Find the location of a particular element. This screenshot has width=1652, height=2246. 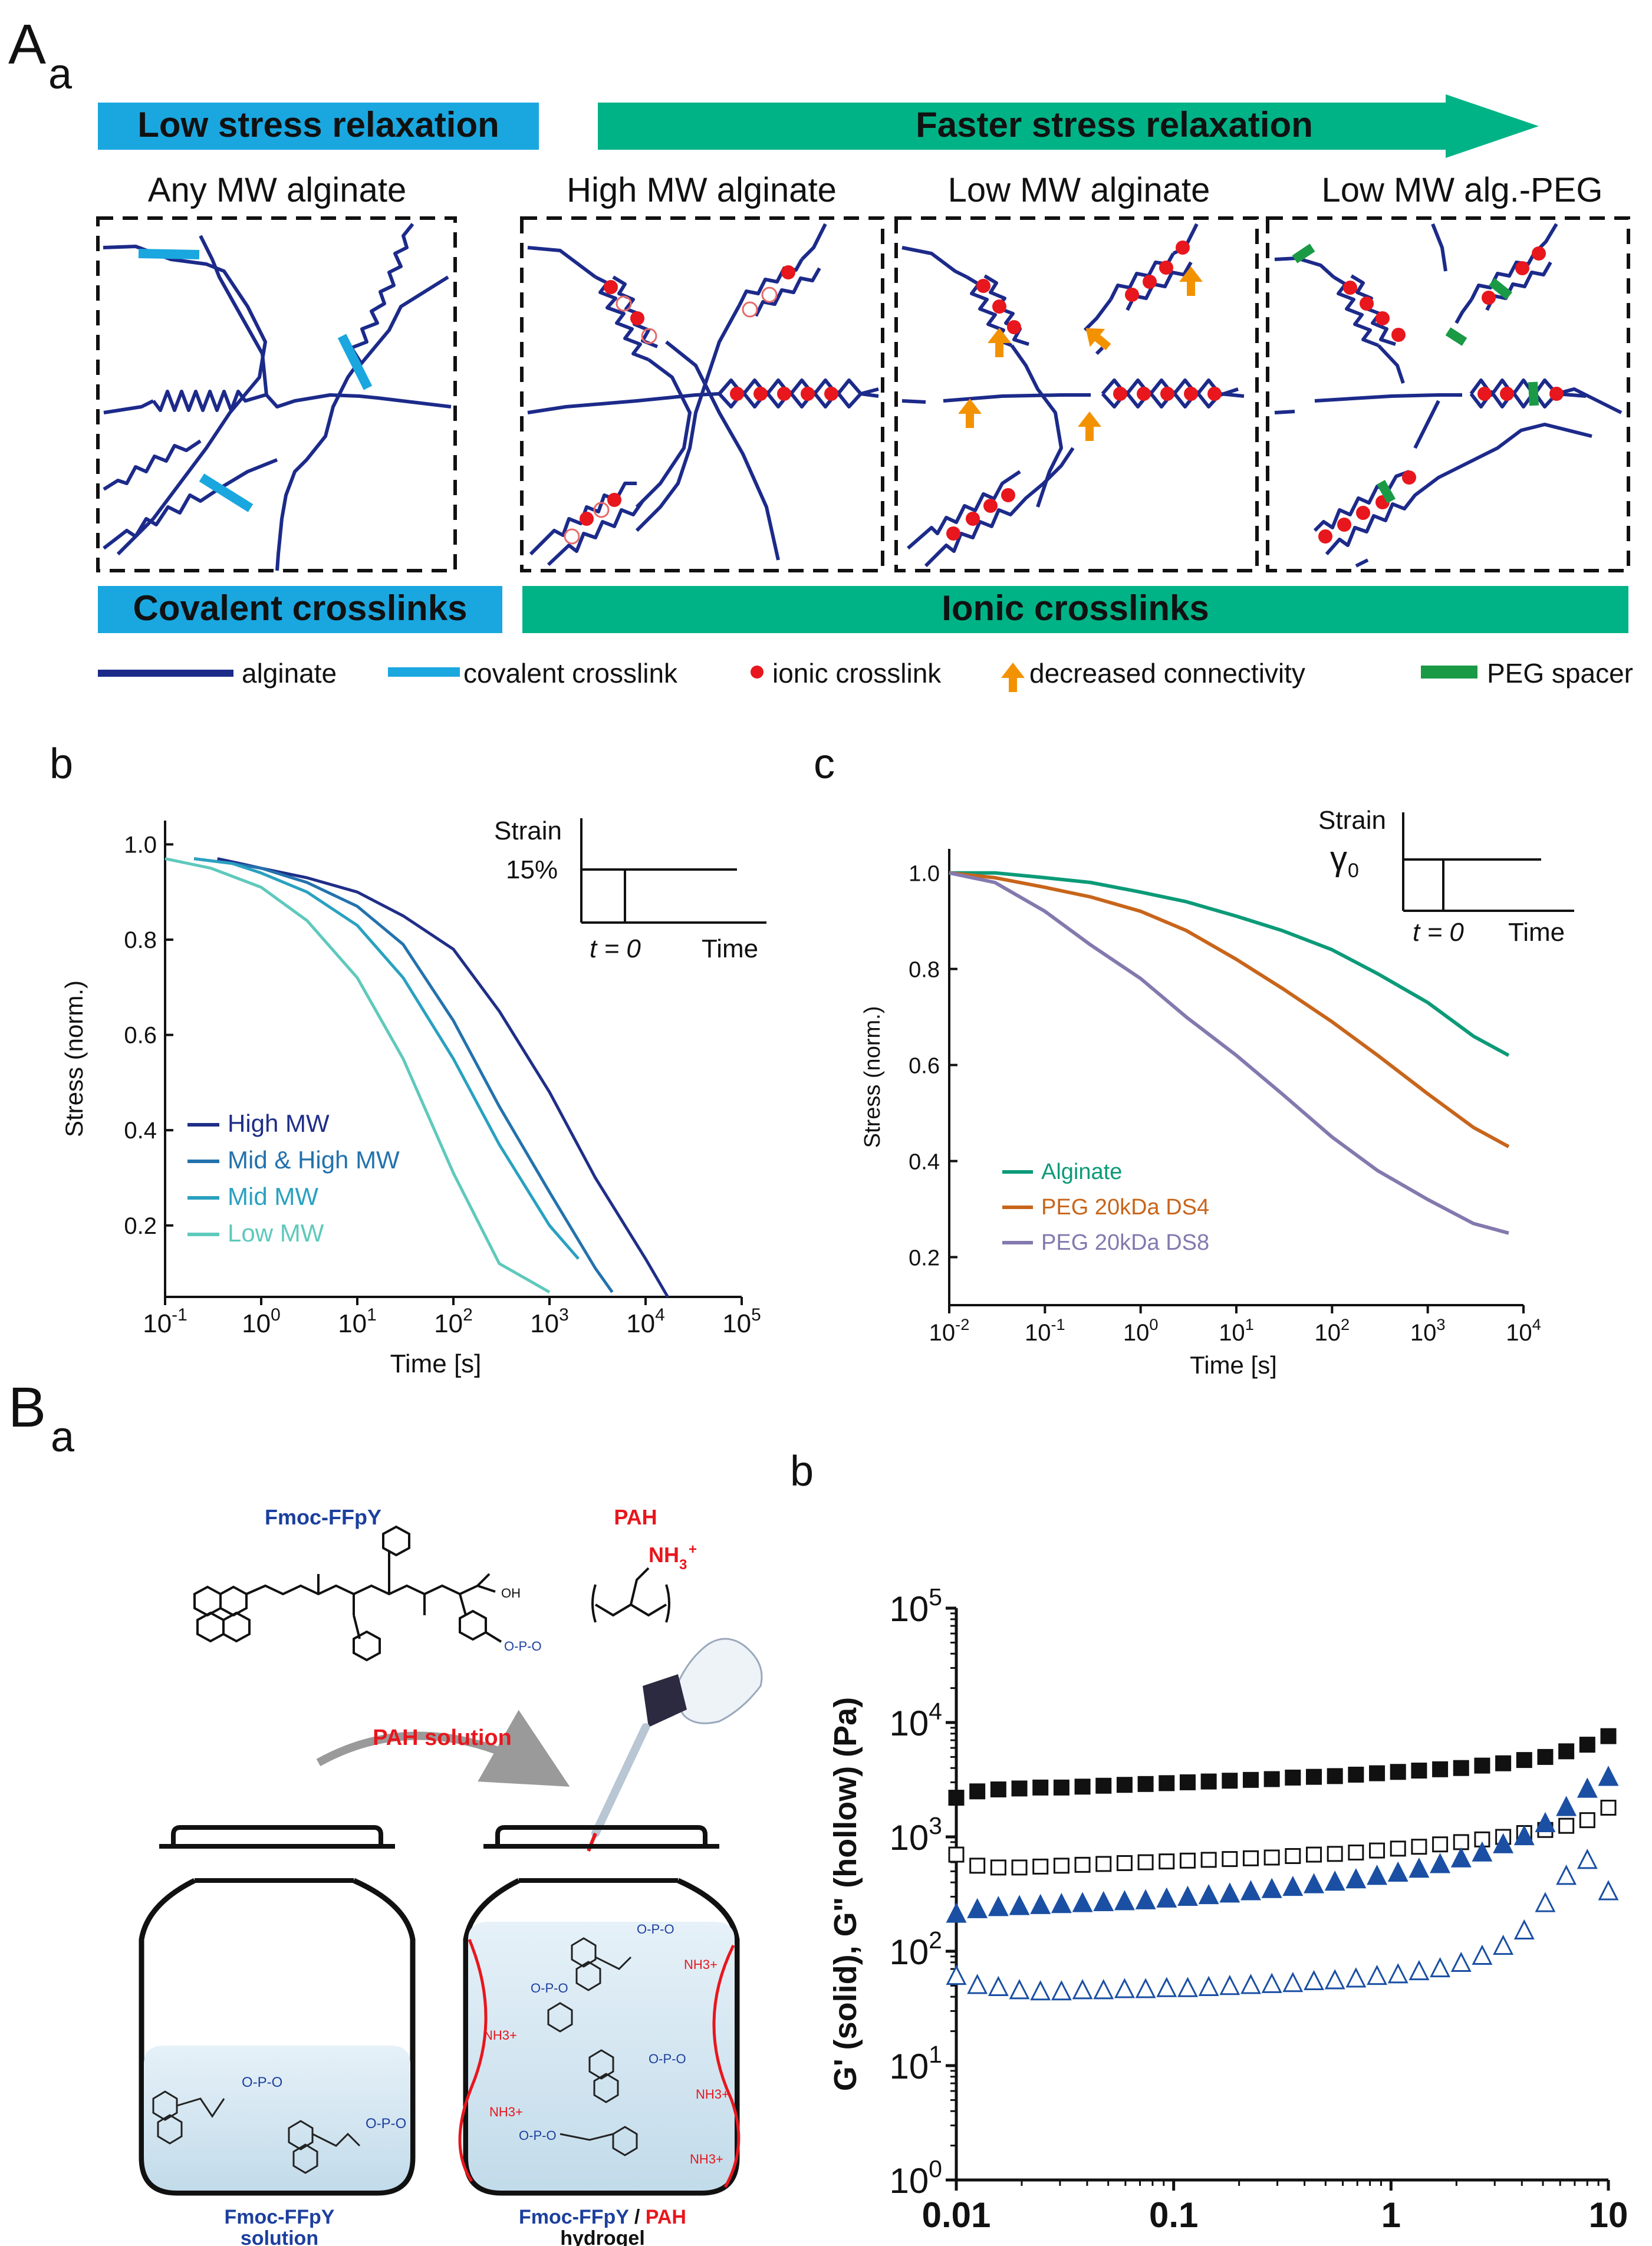

legend-label: PEG 20kDa DS4 is located at coordinates (1125, 1208).